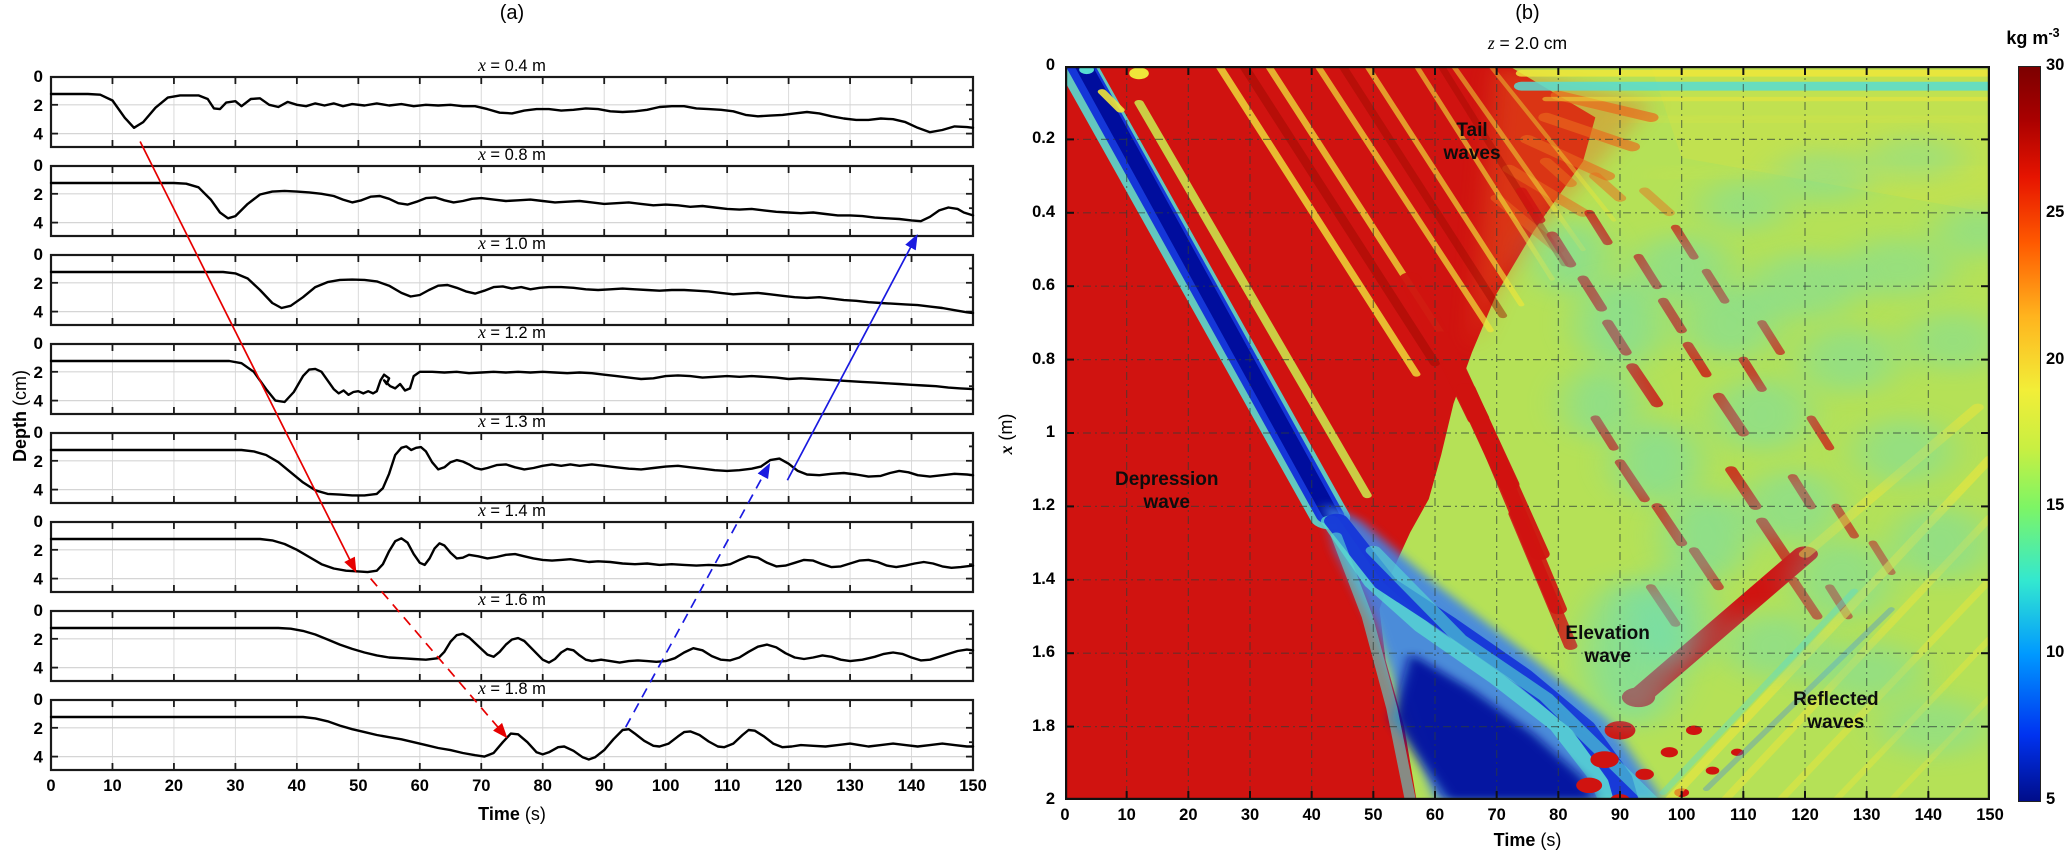  Describe the element at coordinates (504, 108) in the screenshot. I see `subplot-x-0.4m: 0 2 4` at that location.